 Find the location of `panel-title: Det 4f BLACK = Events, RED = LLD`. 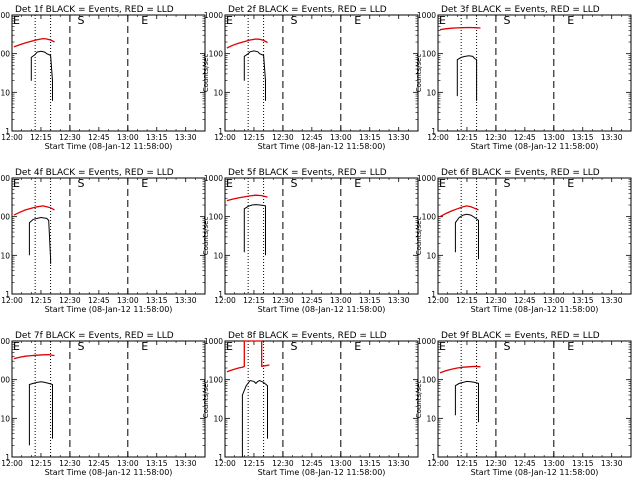

panel-title: Det 4f BLACK = Events, RED = LLD is located at coordinates (94, 173).